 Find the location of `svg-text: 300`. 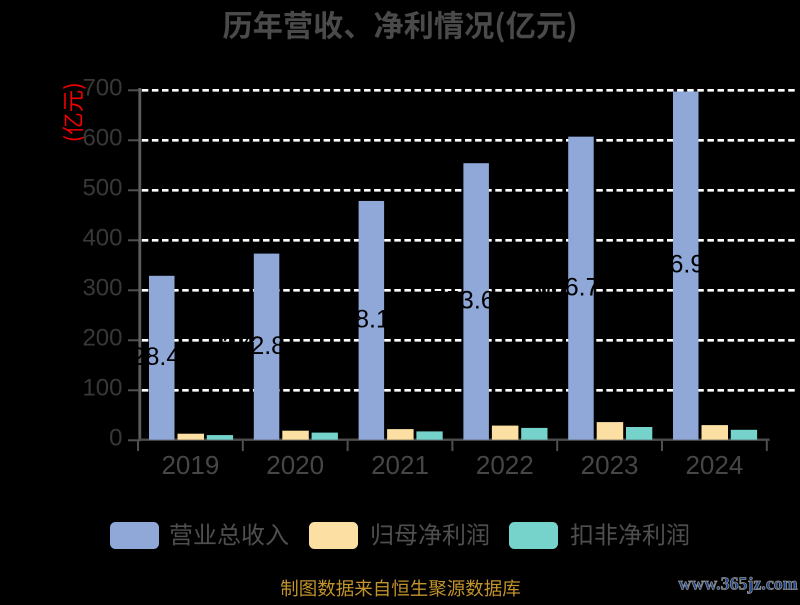

svg-text: 300 is located at coordinates (102, 288).